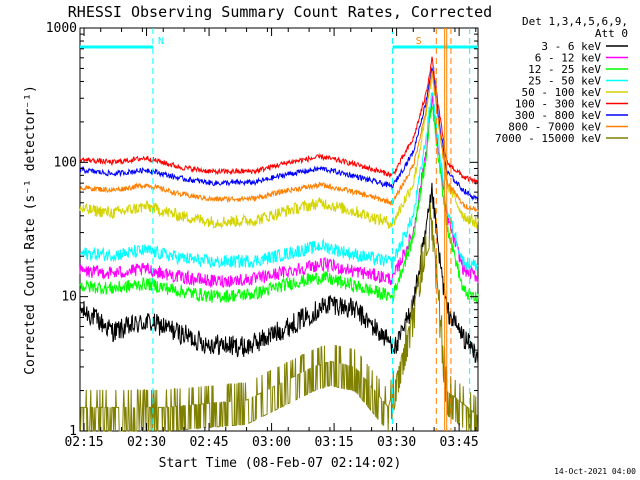  I want to click on x-tick-label: 02:15, so click(83, 442).